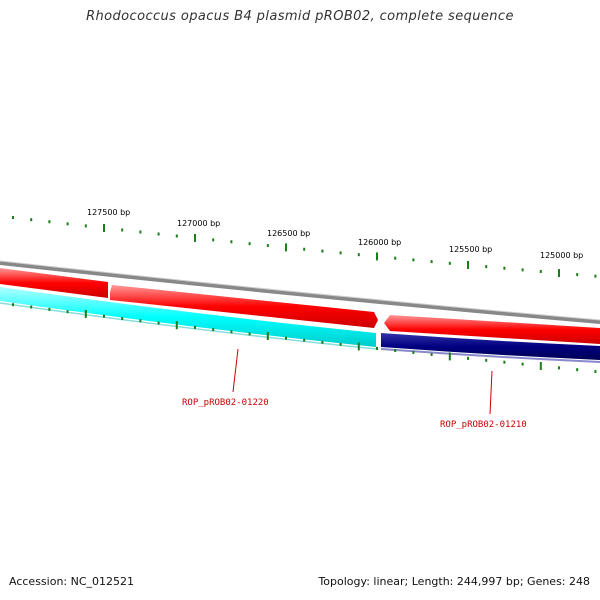 The width and height of the screenshot is (600, 600). Describe the element at coordinates (470, 249) in the screenshot. I see `ruler-label: 125500 bp` at that location.